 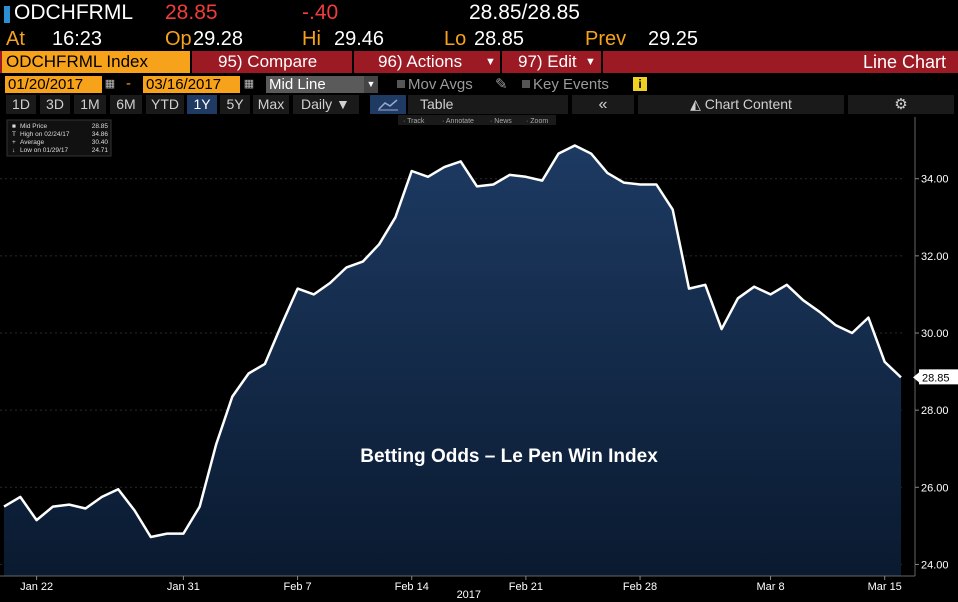 I want to click on chart-content-icon: ◭, so click(x=695, y=104).